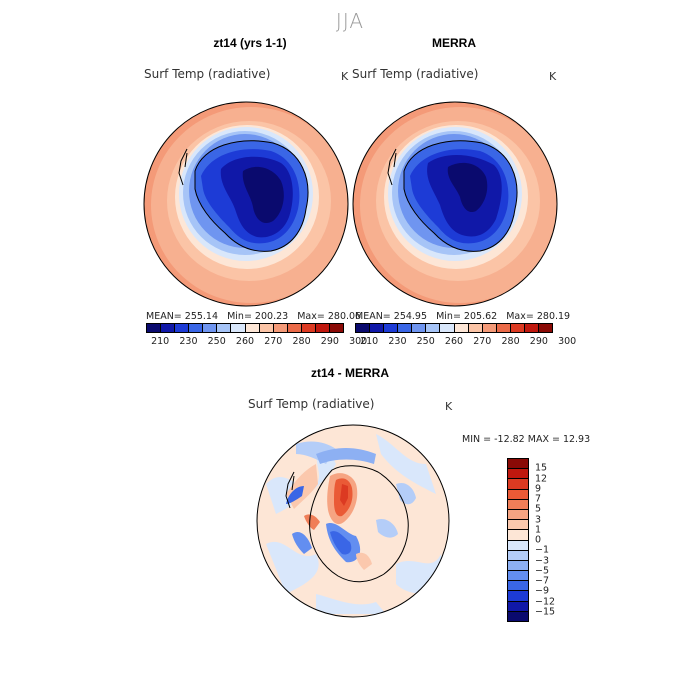 The image size is (700, 700). Describe the element at coordinates (329, 316) in the screenshot. I see `left-max: Max= 280.06` at that location.